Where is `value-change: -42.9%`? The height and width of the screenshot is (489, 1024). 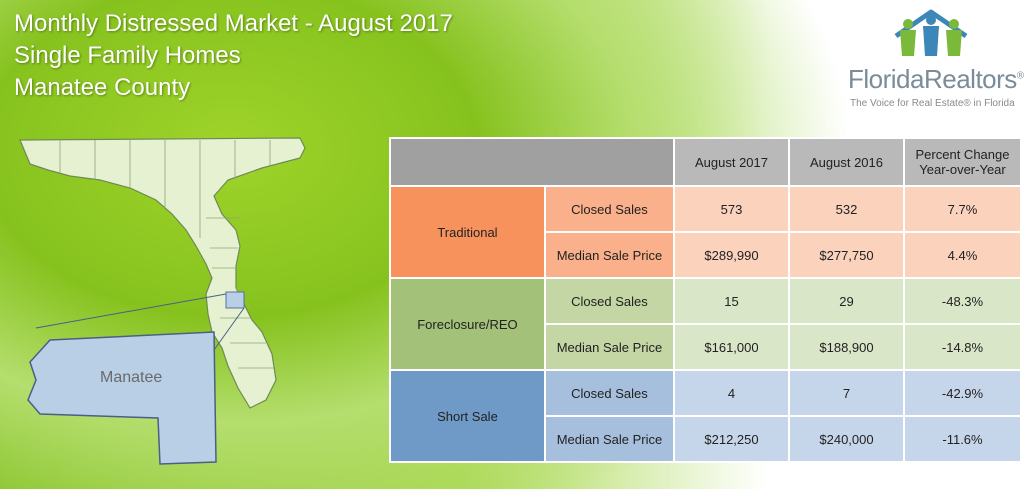 value-change: -42.9% is located at coordinates (962, 393).